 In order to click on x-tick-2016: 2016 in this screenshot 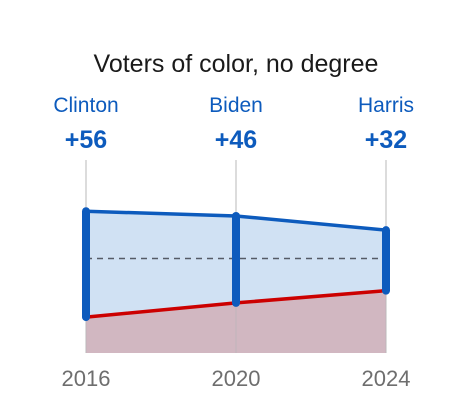, I will do `click(86, 378)`.